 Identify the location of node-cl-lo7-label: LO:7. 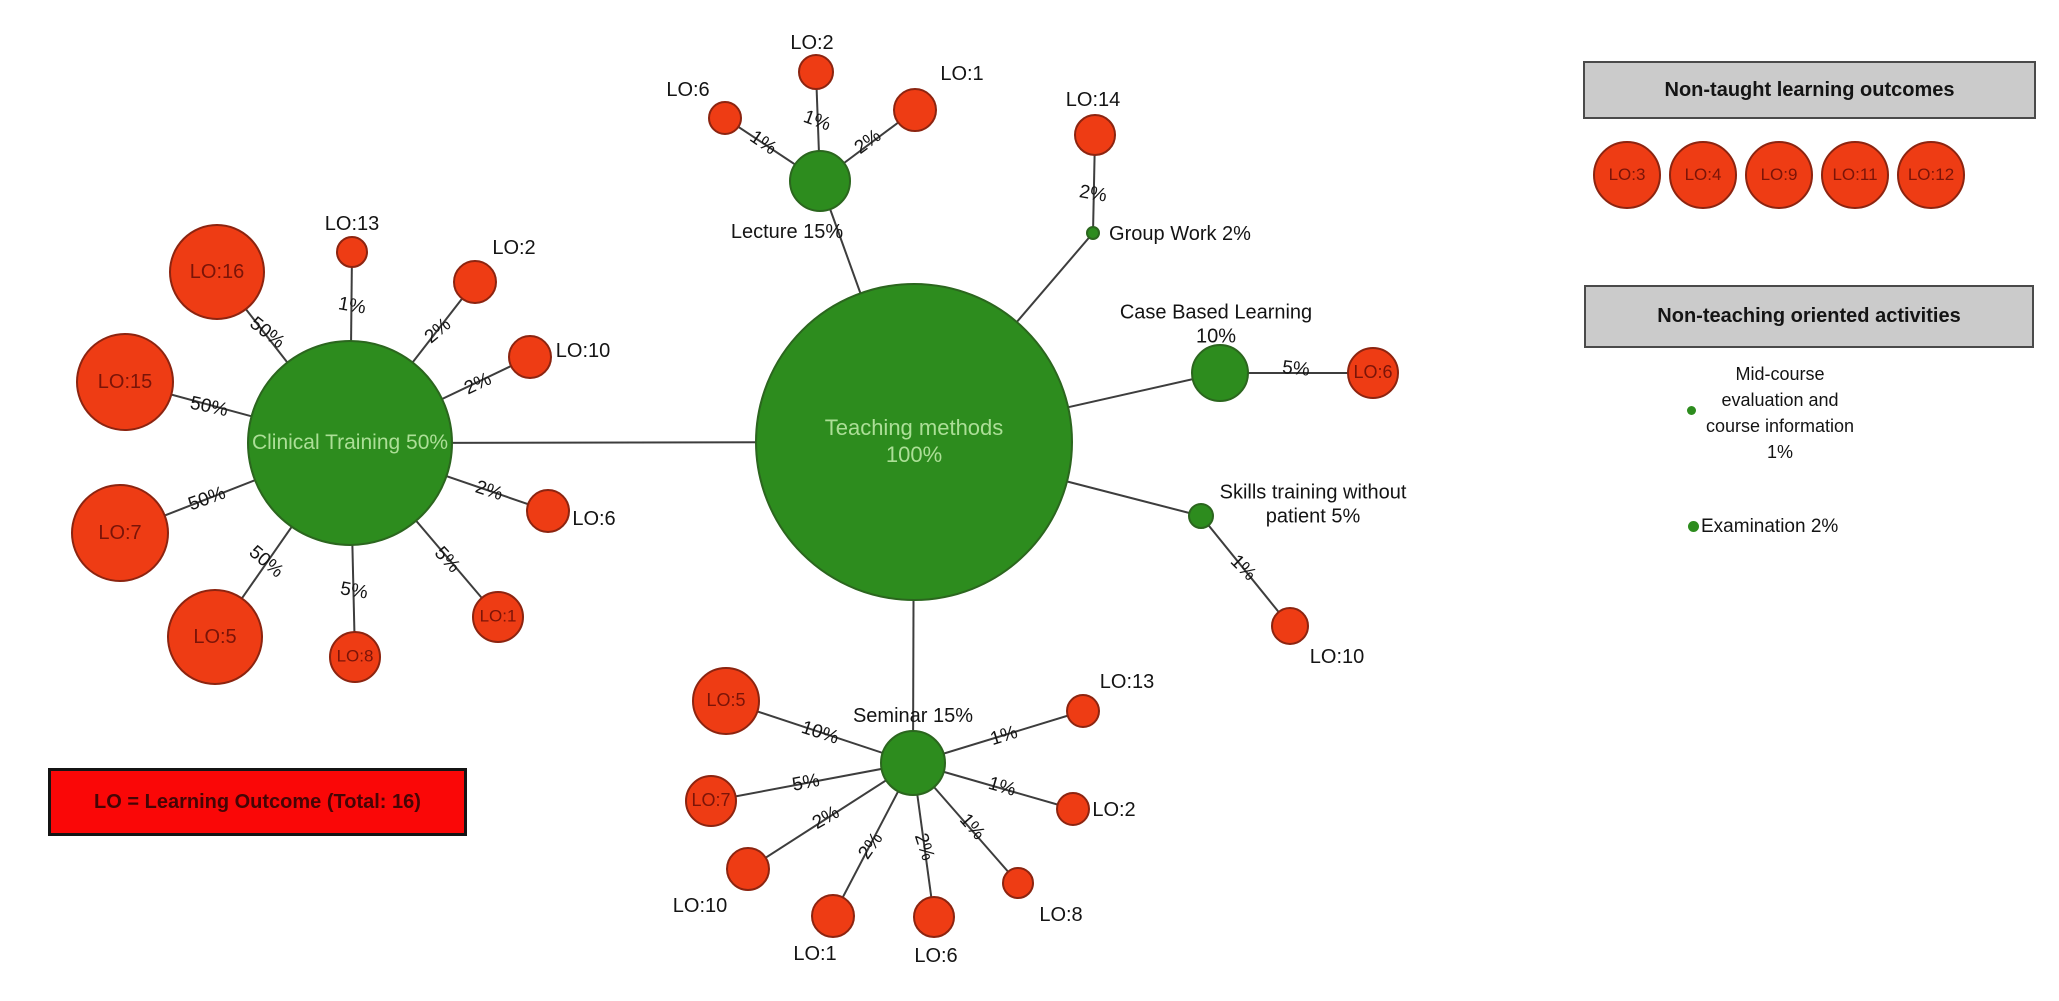
(120, 532).